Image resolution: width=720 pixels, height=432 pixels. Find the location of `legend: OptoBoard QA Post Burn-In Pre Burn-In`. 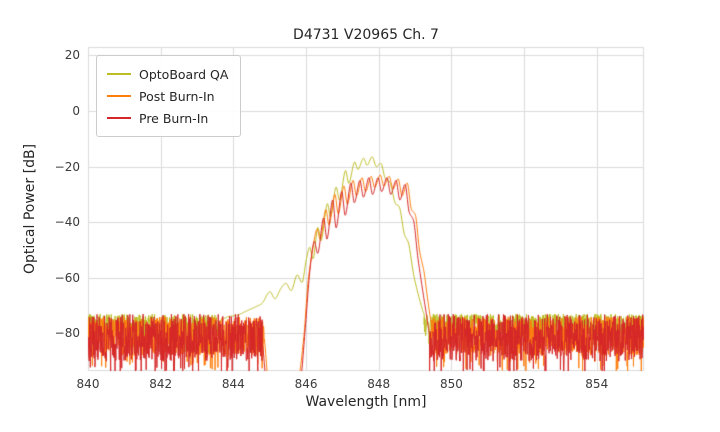

legend: OptoBoard QA Post Burn-In Pre Burn-In is located at coordinates (169, 96).